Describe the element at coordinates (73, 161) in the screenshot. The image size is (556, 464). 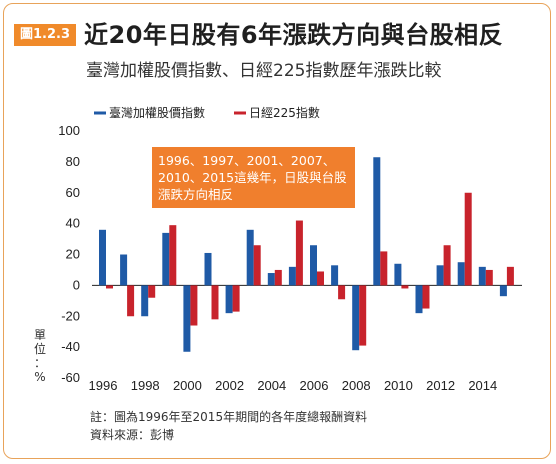
I see `y-tick-label: 80` at that location.